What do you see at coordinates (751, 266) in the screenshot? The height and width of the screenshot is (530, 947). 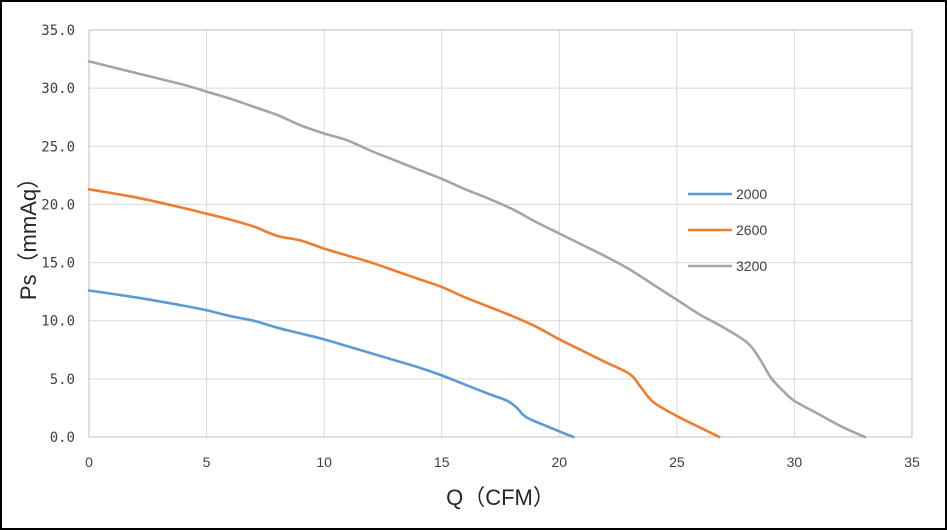 I see `legend-label-3200: 3200` at bounding box center [751, 266].